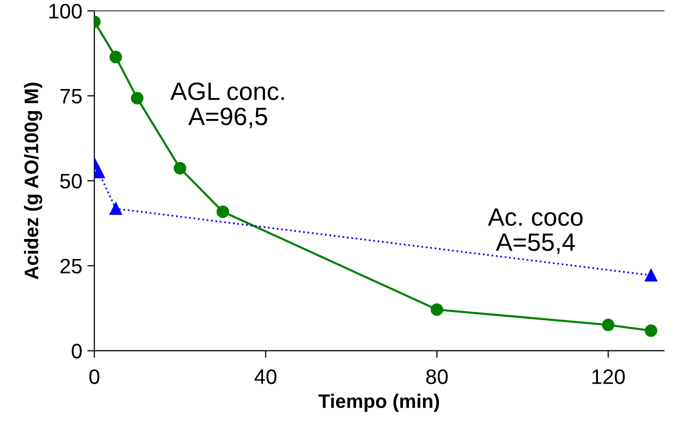  Describe the element at coordinates (265, 376) in the screenshot. I see `x-tick-label: 40` at that location.